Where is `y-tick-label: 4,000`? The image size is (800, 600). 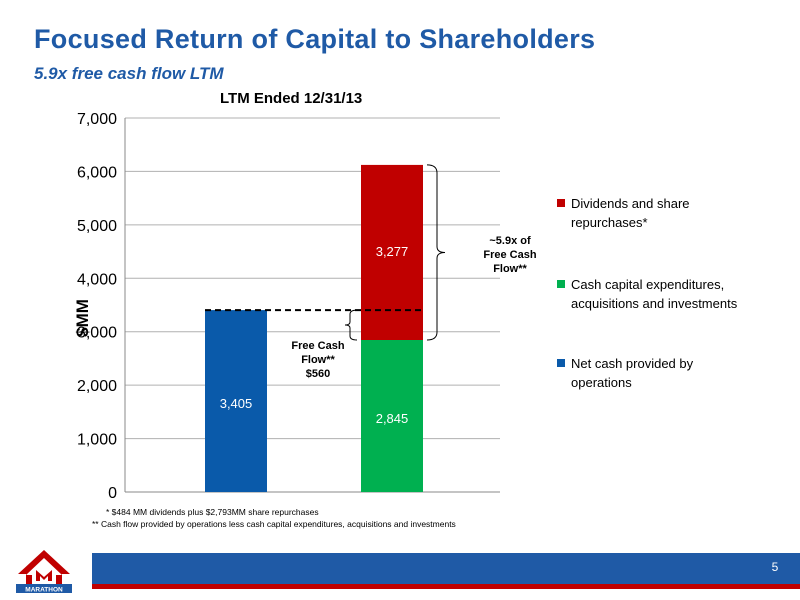
y-tick-label: 4,000 is located at coordinates (97, 279).